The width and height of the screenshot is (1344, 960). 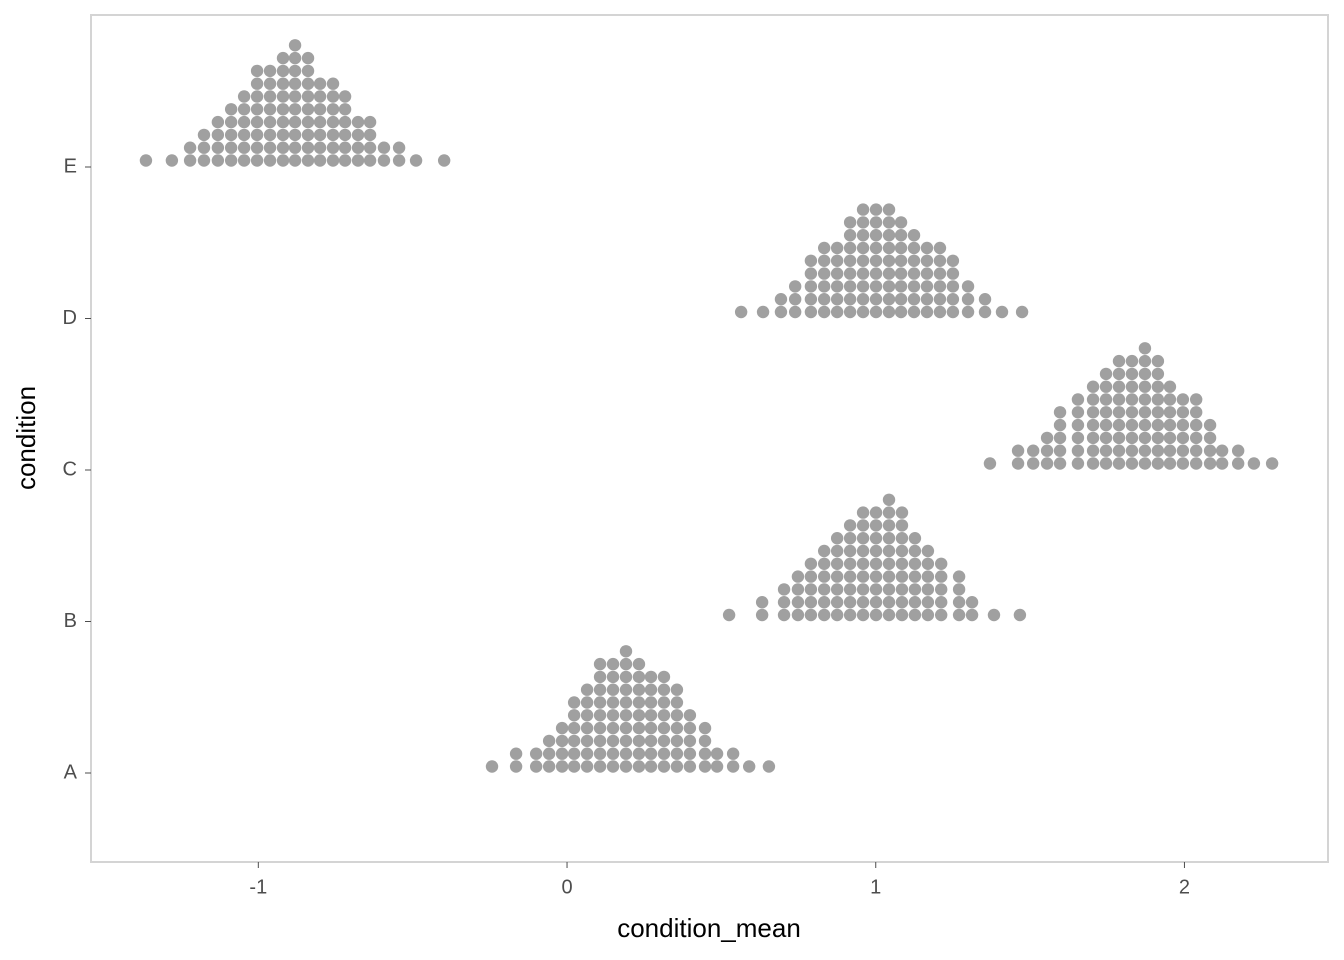 What do you see at coordinates (70, 621) in the screenshot?
I see `y-tick-label: B` at bounding box center [70, 621].